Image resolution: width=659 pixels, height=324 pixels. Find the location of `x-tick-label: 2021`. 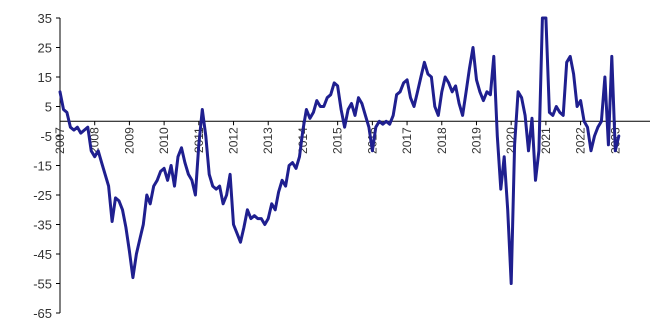

x-tick-label: 2021 is located at coordinates (546, 140).